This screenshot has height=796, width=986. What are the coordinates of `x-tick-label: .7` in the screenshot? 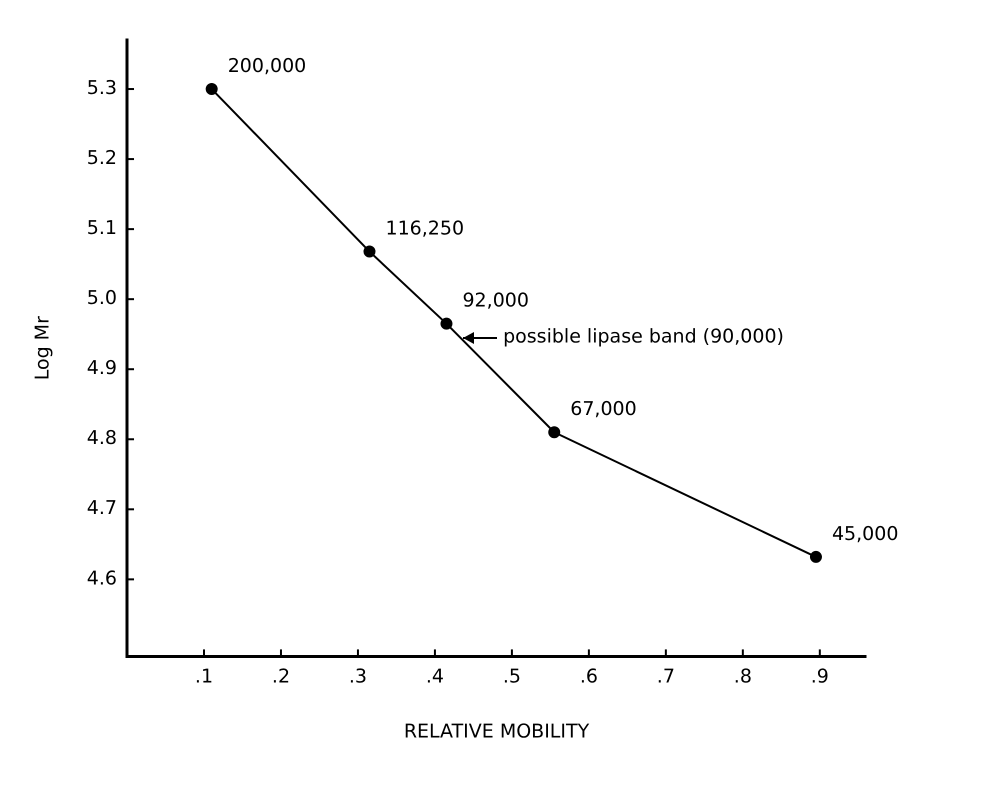 It's located at (665, 677).